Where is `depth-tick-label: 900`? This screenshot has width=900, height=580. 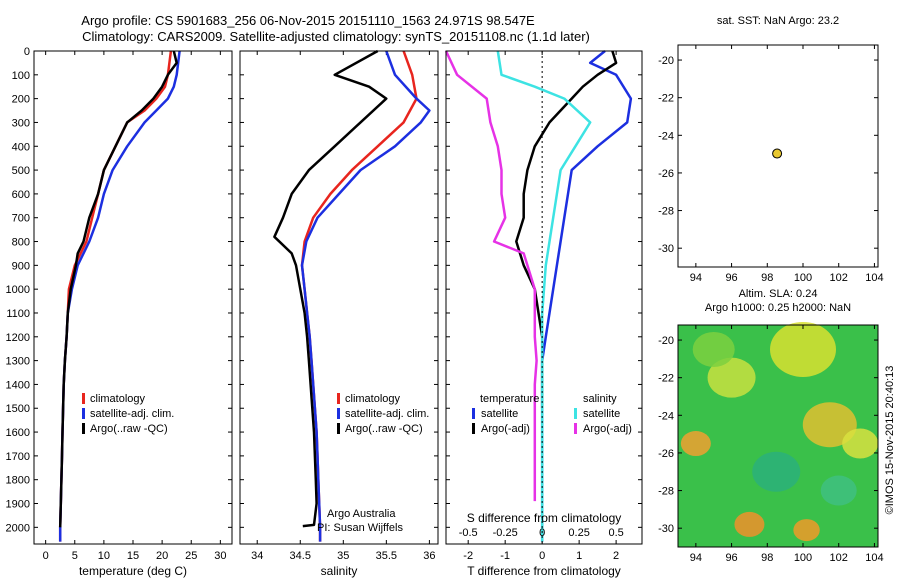
depth-tick-label: 900 is located at coordinates (21, 266).